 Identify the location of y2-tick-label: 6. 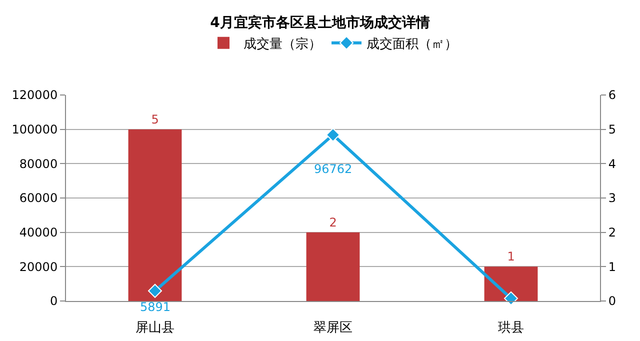
(612, 95).